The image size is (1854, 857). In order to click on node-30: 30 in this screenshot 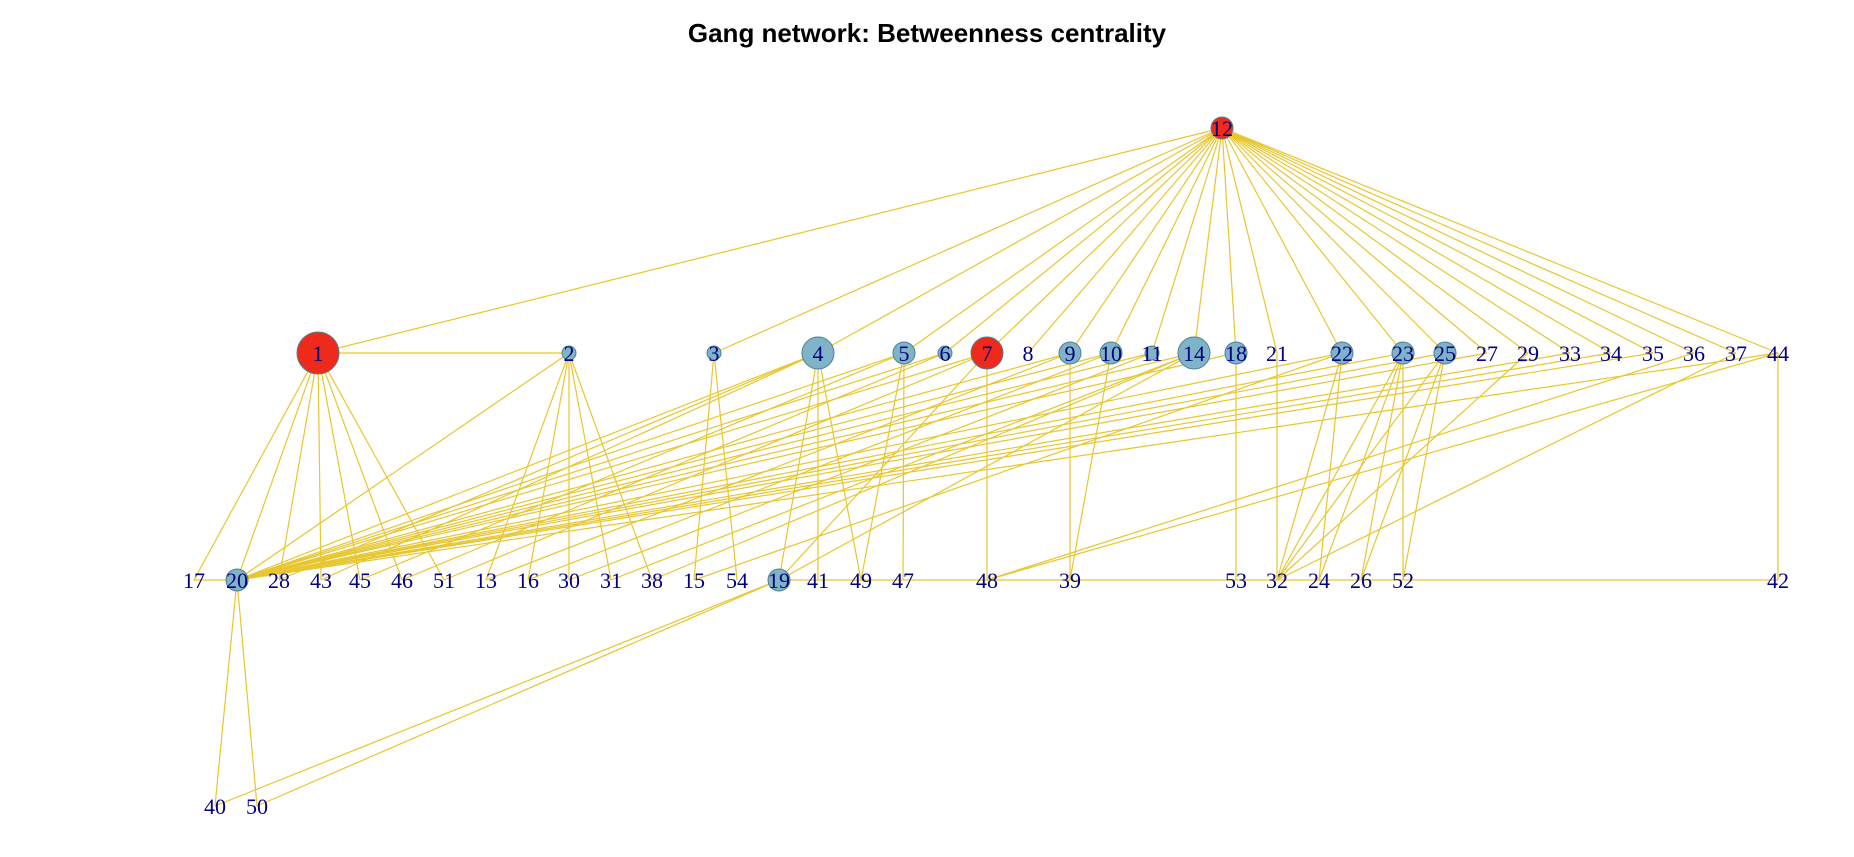, I will do `click(569, 580)`.